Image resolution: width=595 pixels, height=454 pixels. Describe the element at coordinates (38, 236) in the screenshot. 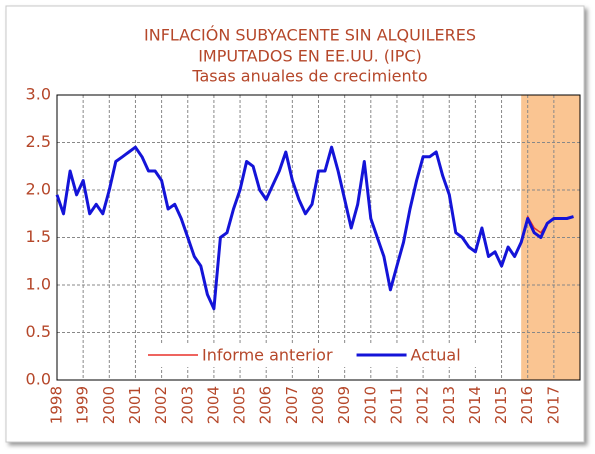

I see `y-tick-label: 1.5` at that location.